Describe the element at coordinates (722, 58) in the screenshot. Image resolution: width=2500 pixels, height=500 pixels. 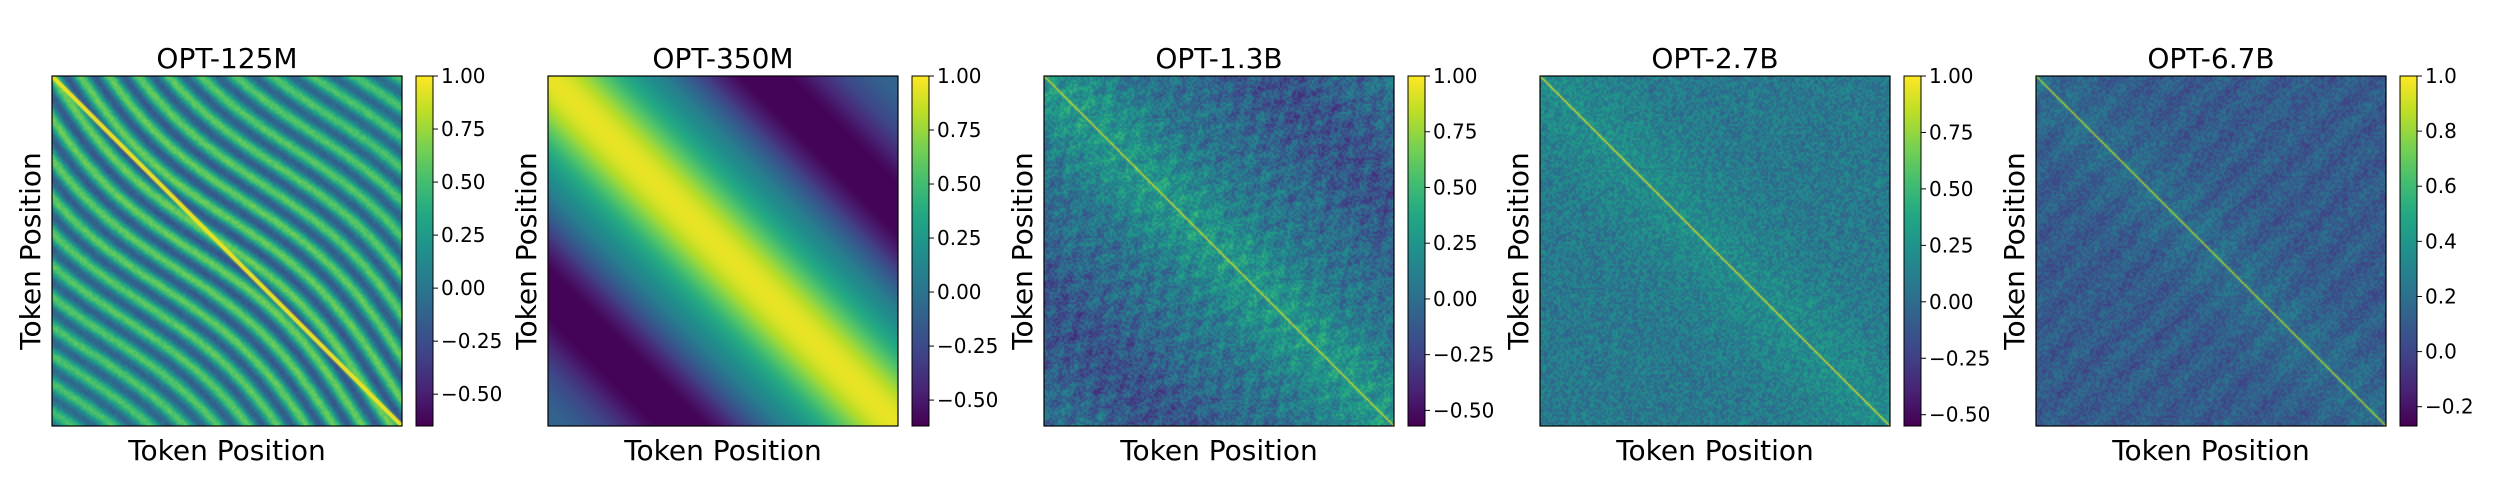
I see `chart-title: OPT-350M` at that location.